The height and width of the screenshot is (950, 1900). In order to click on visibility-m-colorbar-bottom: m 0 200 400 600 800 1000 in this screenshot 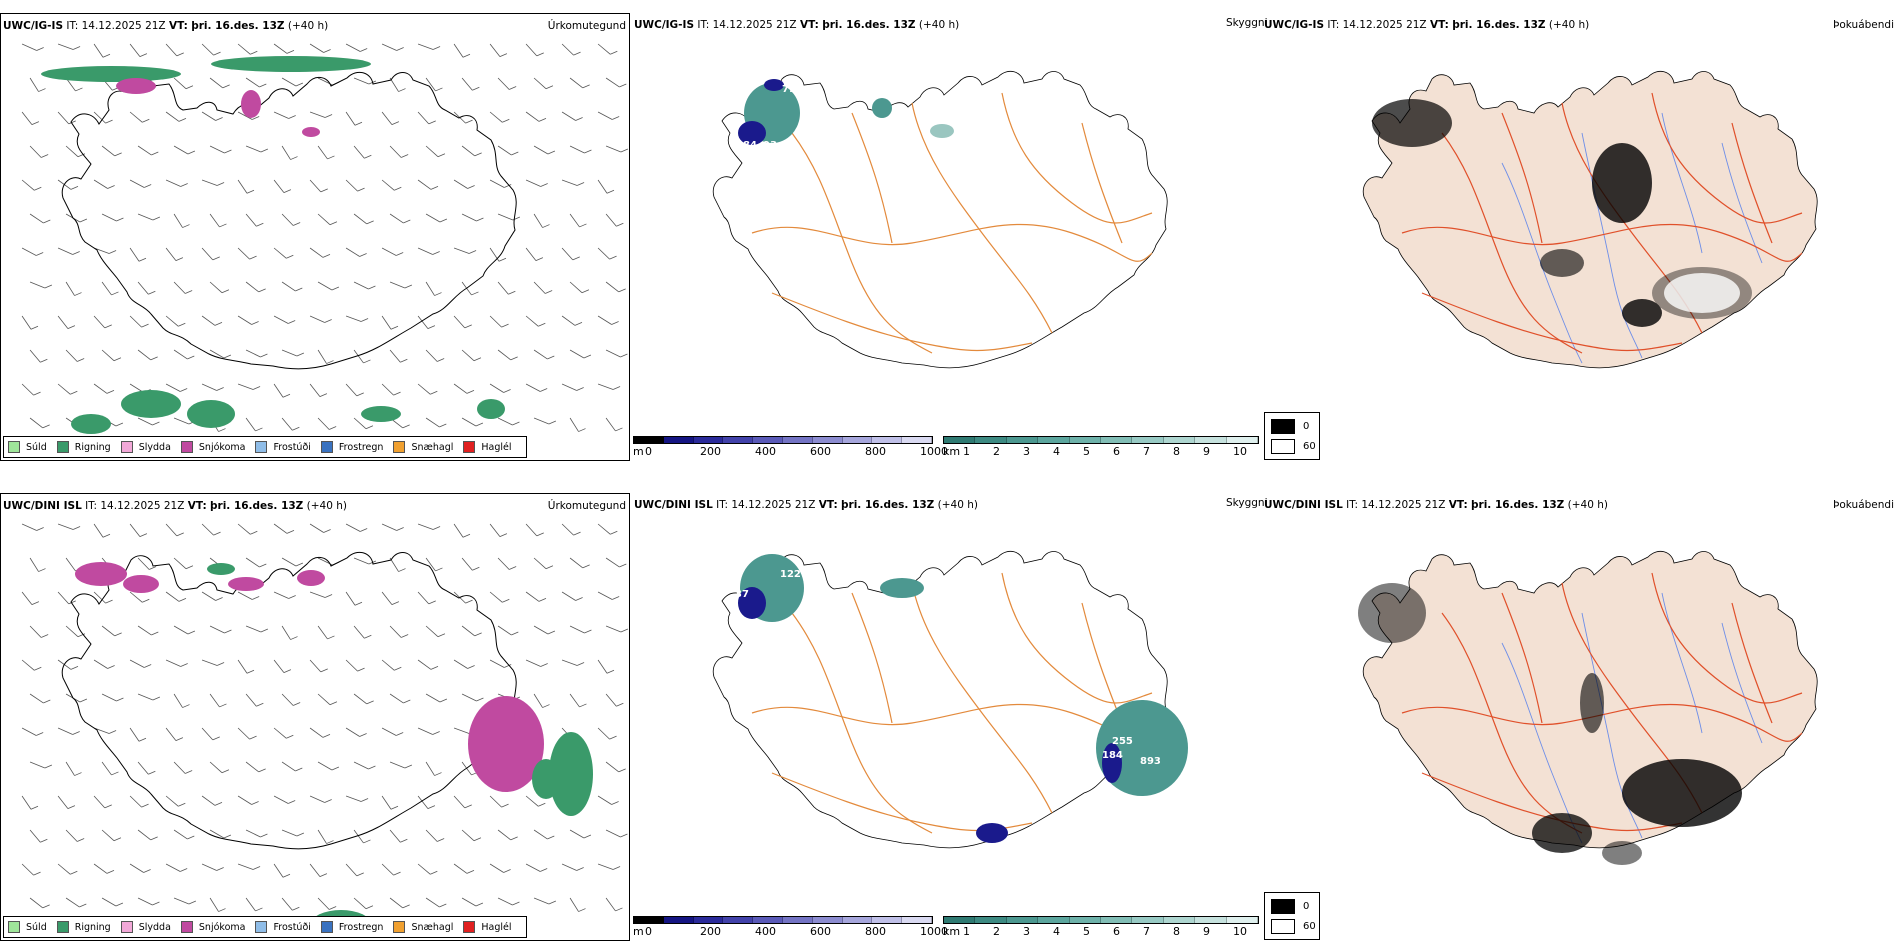, I will do `click(790, 927)`.